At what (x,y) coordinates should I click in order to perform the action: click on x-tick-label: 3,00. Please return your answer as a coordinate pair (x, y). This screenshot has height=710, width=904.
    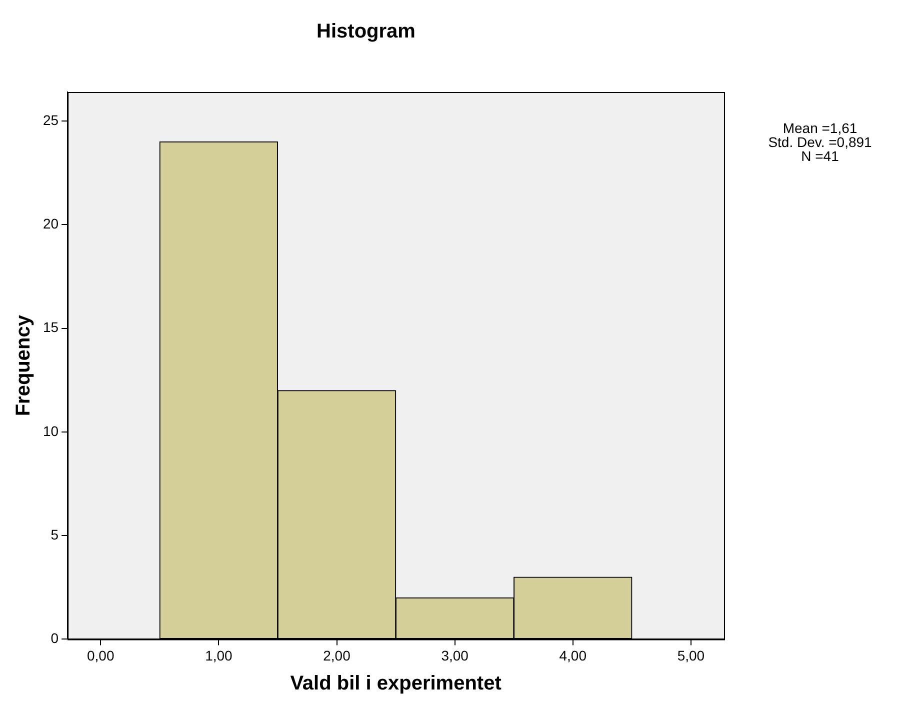
    Looking at the image, I should click on (455, 655).